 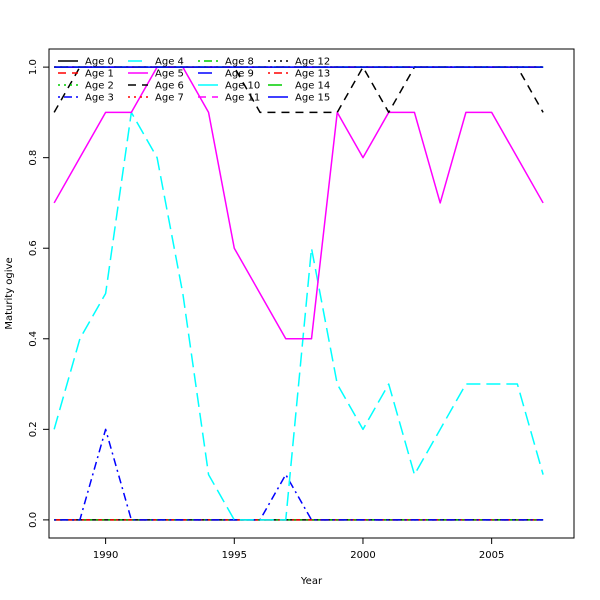 I want to click on x-tick-label: 1995, so click(x=234, y=555).